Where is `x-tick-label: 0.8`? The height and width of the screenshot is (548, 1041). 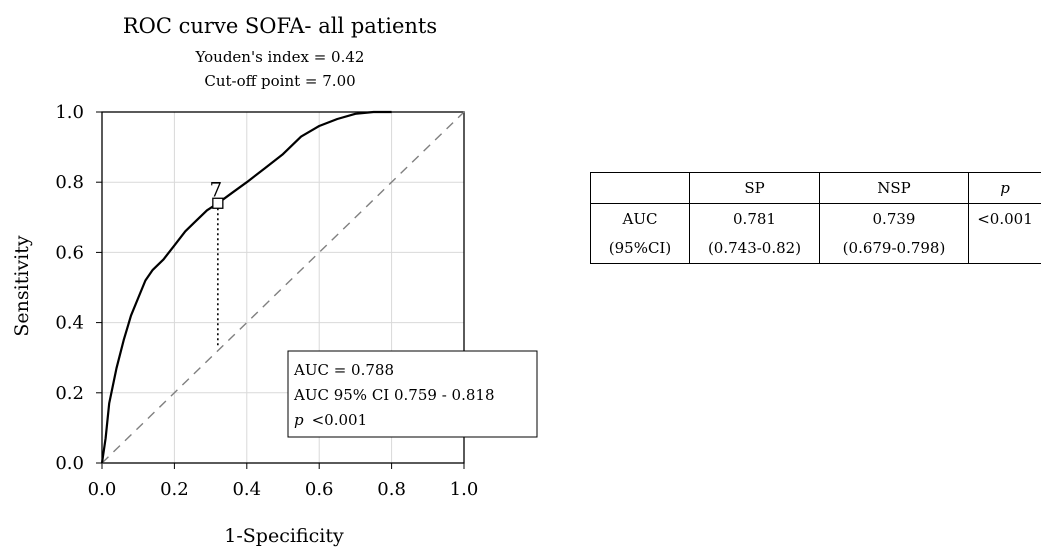
x-tick-label: 0.8 is located at coordinates (391, 489).